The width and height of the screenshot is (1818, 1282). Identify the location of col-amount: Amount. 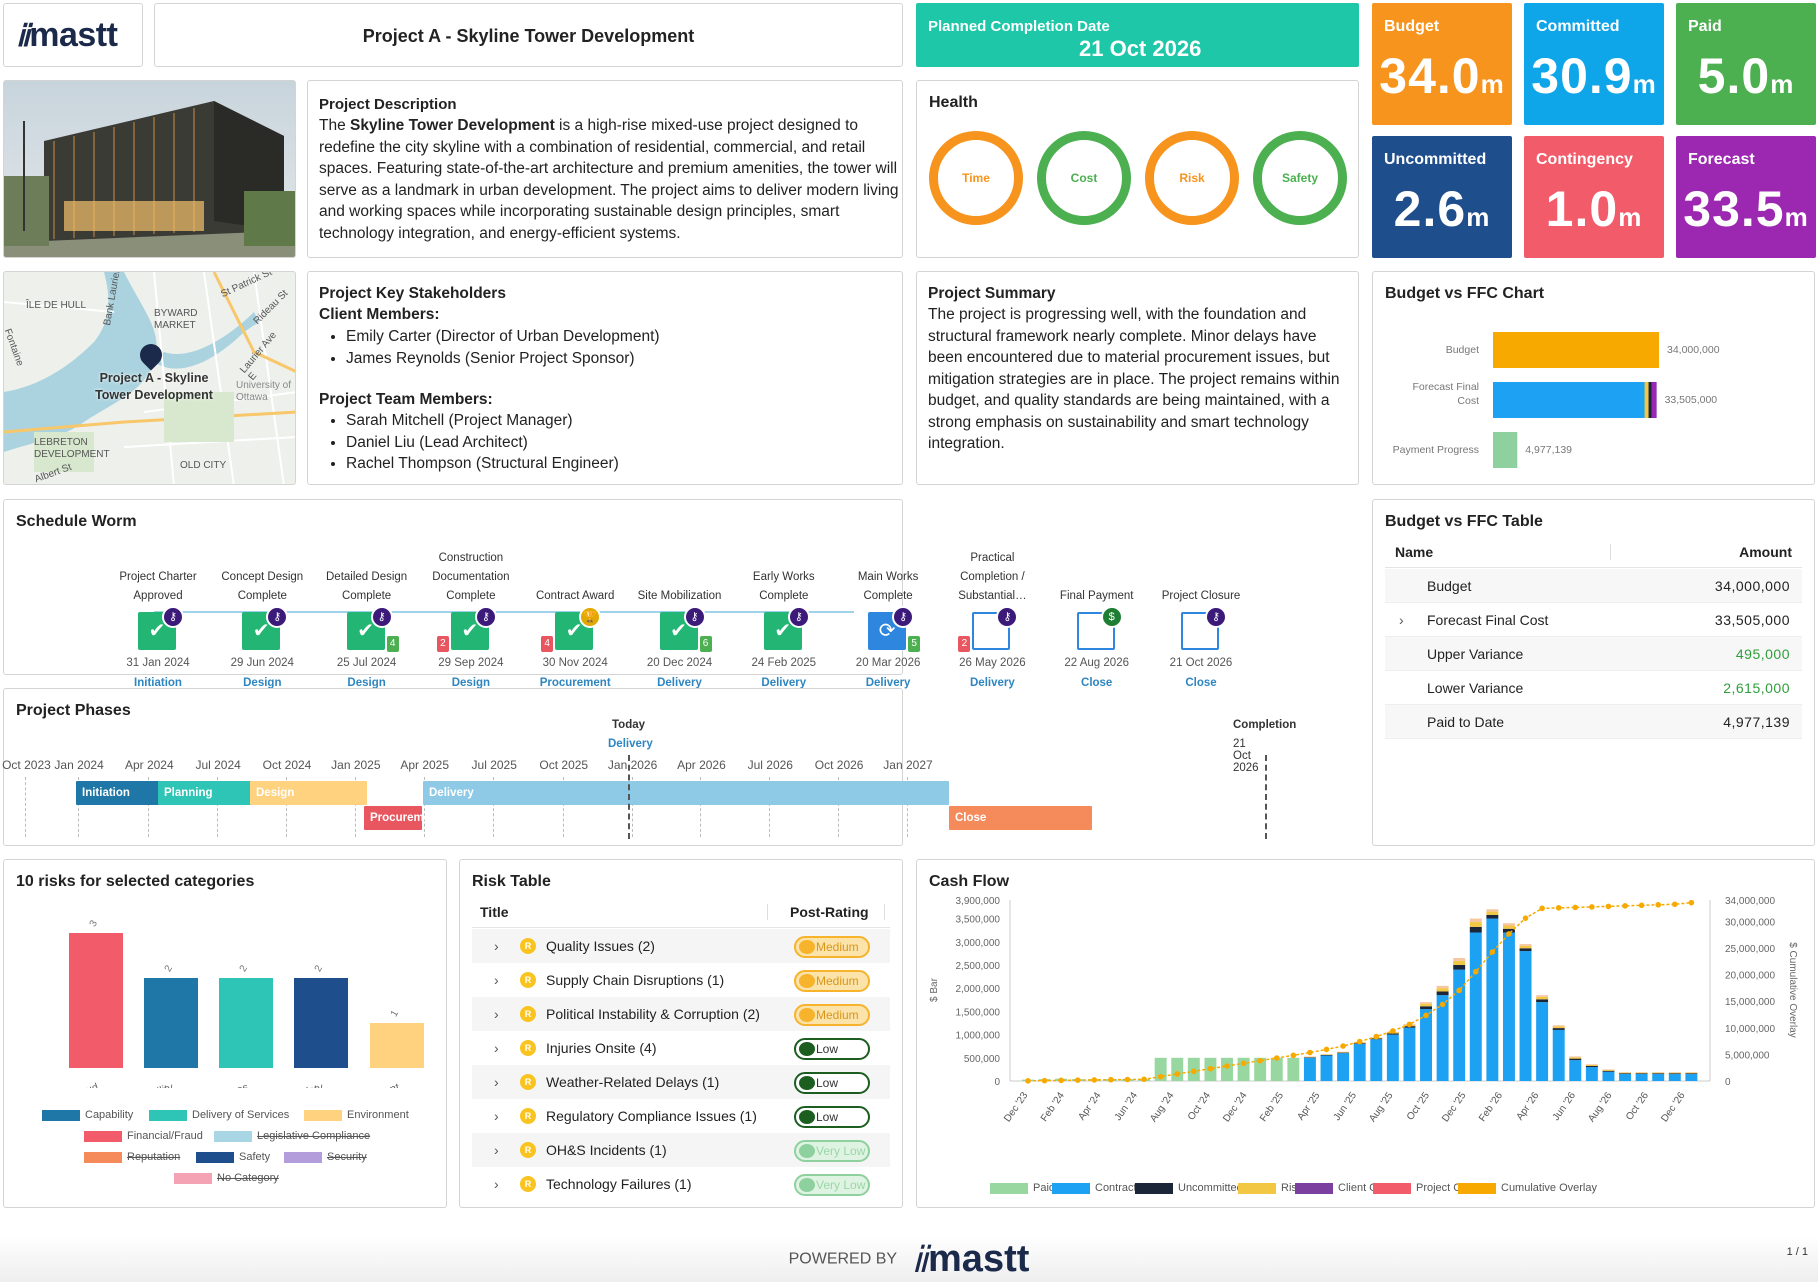
(1765, 552).